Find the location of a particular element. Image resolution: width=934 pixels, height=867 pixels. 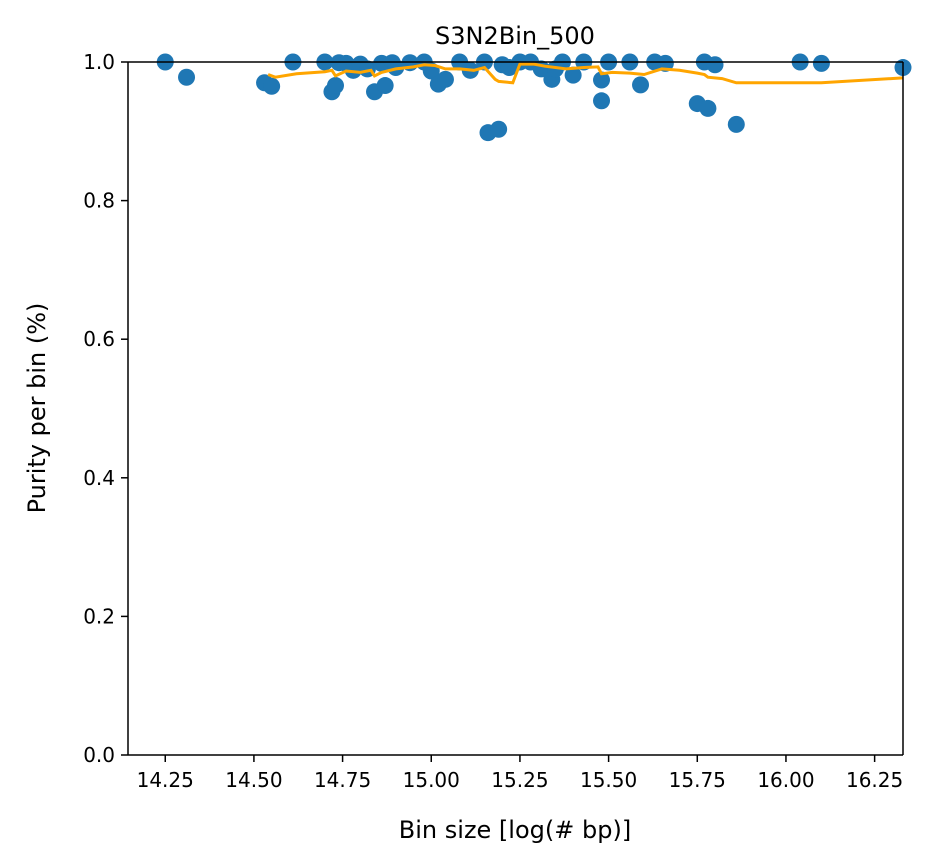

y-tick-label: 0.0 is located at coordinates (99, 755).